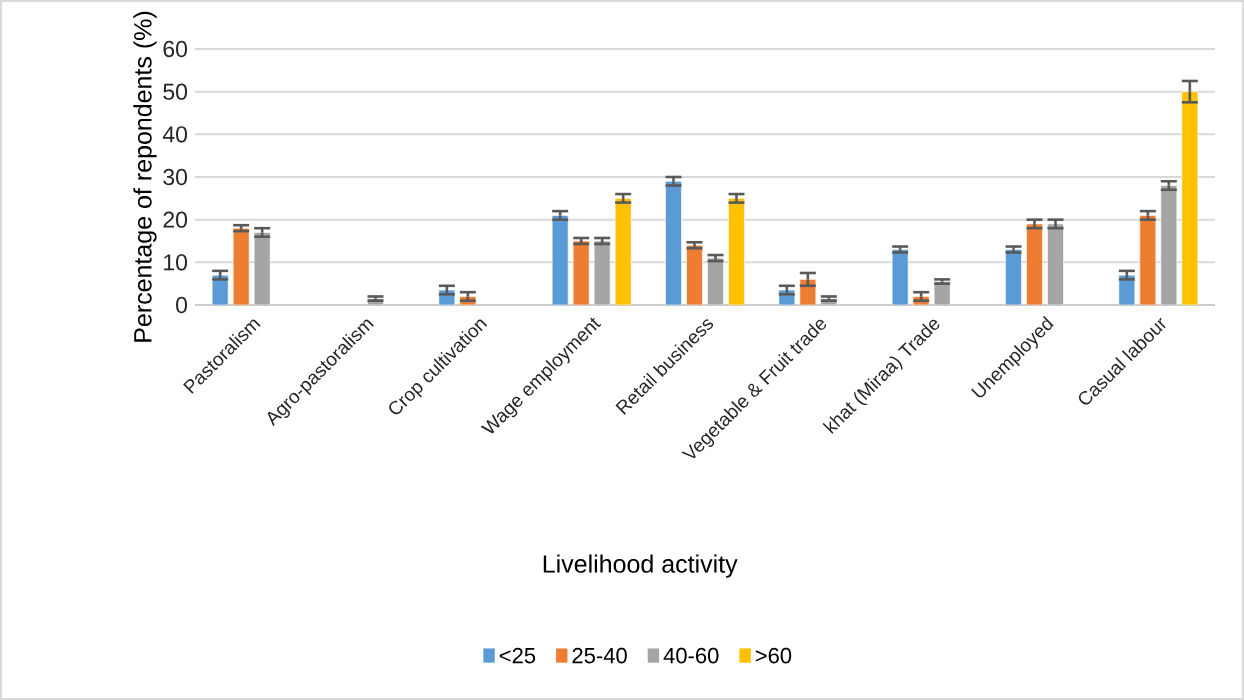 The width and height of the screenshot is (1244, 700). What do you see at coordinates (175, 177) in the screenshot?
I see `y-tick-label: 30` at bounding box center [175, 177].